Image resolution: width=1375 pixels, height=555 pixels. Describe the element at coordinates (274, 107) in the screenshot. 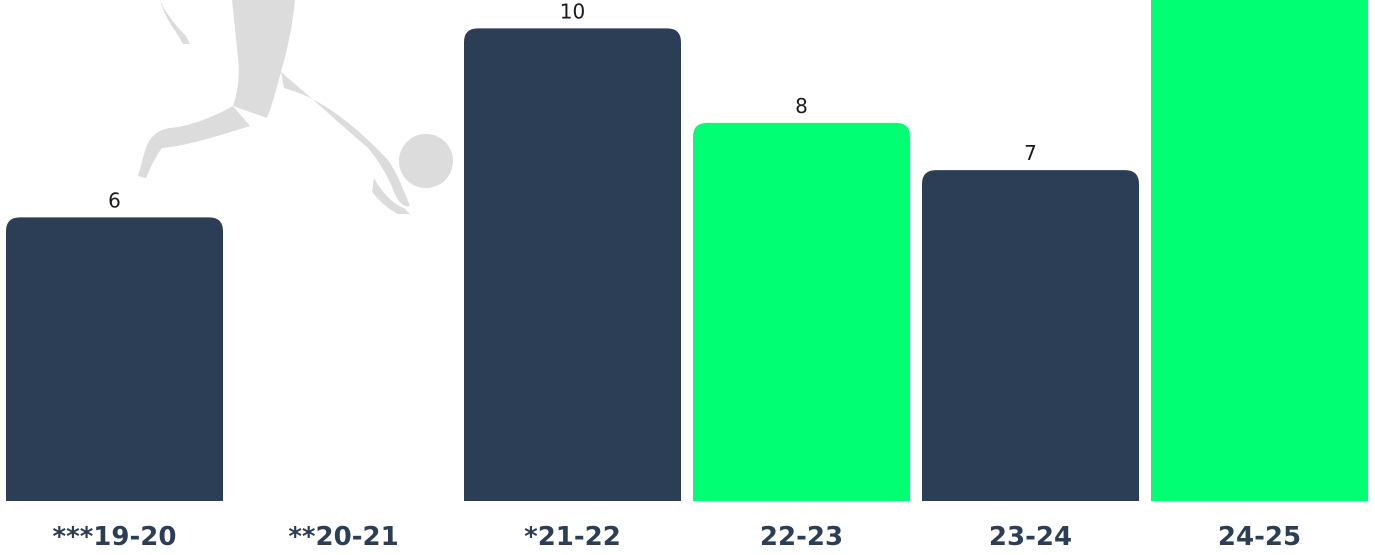

I see `footballer-kicking-ball-icon` at that location.